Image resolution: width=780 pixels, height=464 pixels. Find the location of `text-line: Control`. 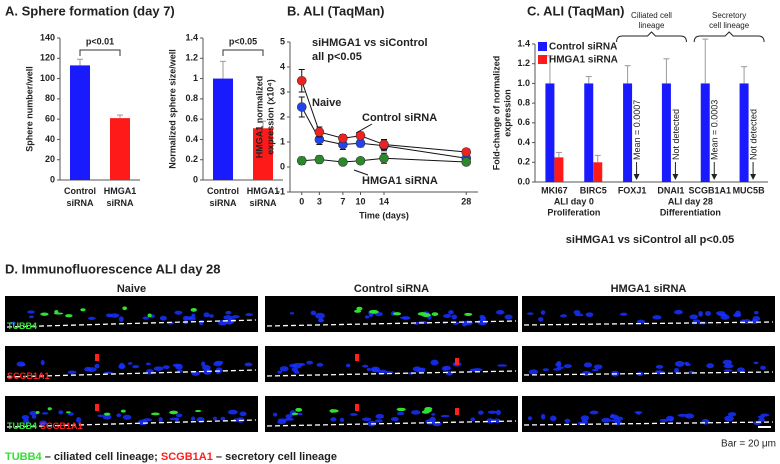

text-line: Control is located at coordinates (223, 191).